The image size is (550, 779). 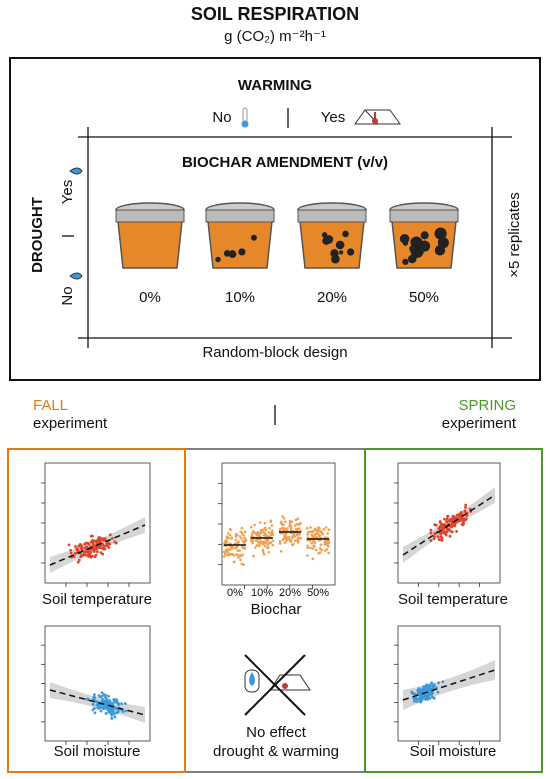 What do you see at coordinates (479, 423) in the screenshot?
I see `spring-label: experiment` at bounding box center [479, 423].